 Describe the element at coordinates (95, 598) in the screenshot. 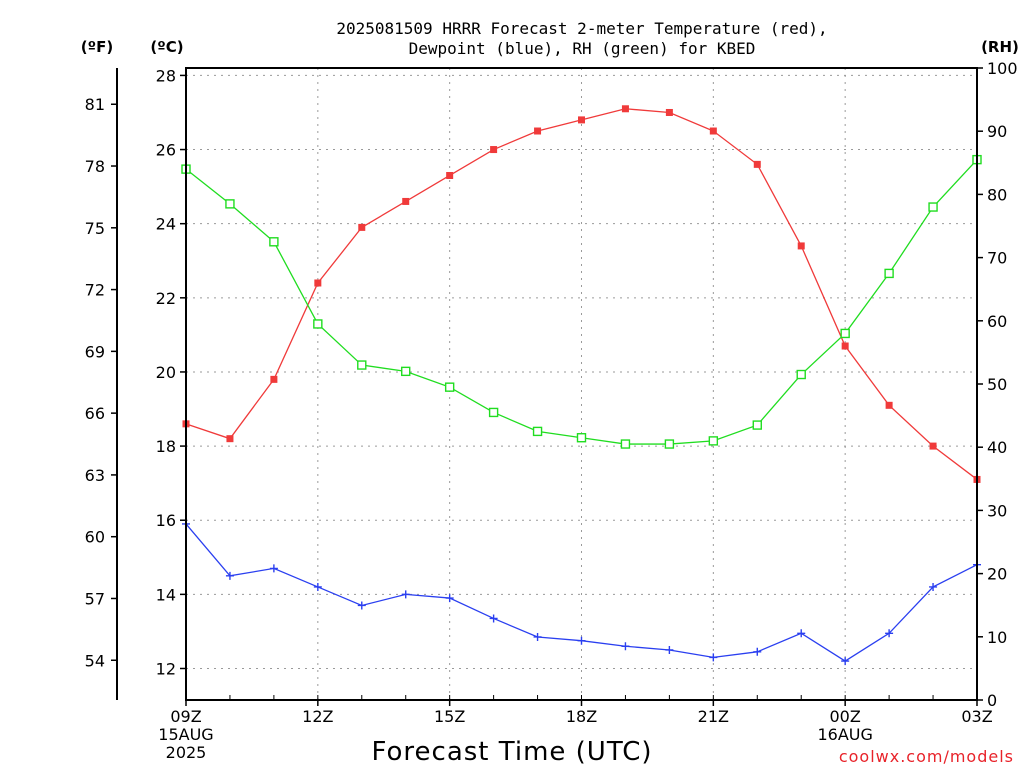

I see `fahrenheit-tick-label: 57` at that location.